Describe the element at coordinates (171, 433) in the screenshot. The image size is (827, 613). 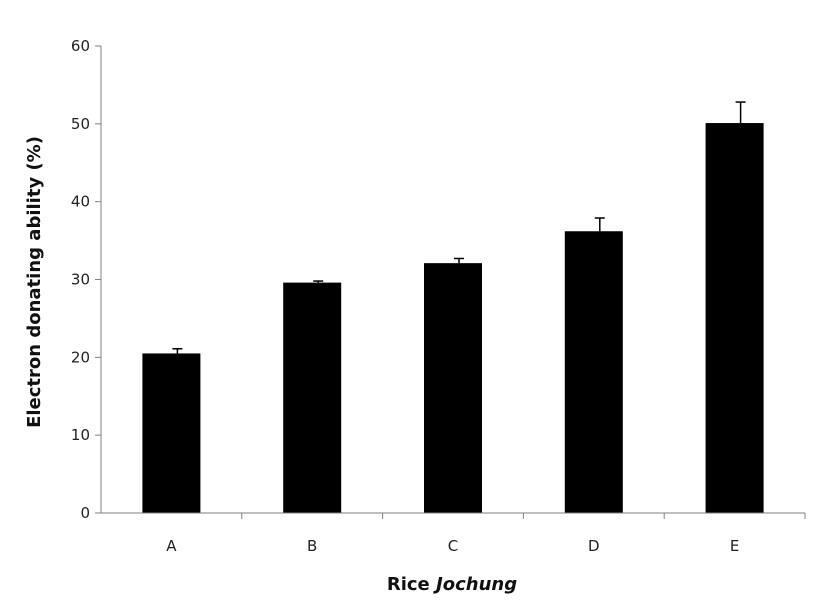
I see `bar-A` at that location.